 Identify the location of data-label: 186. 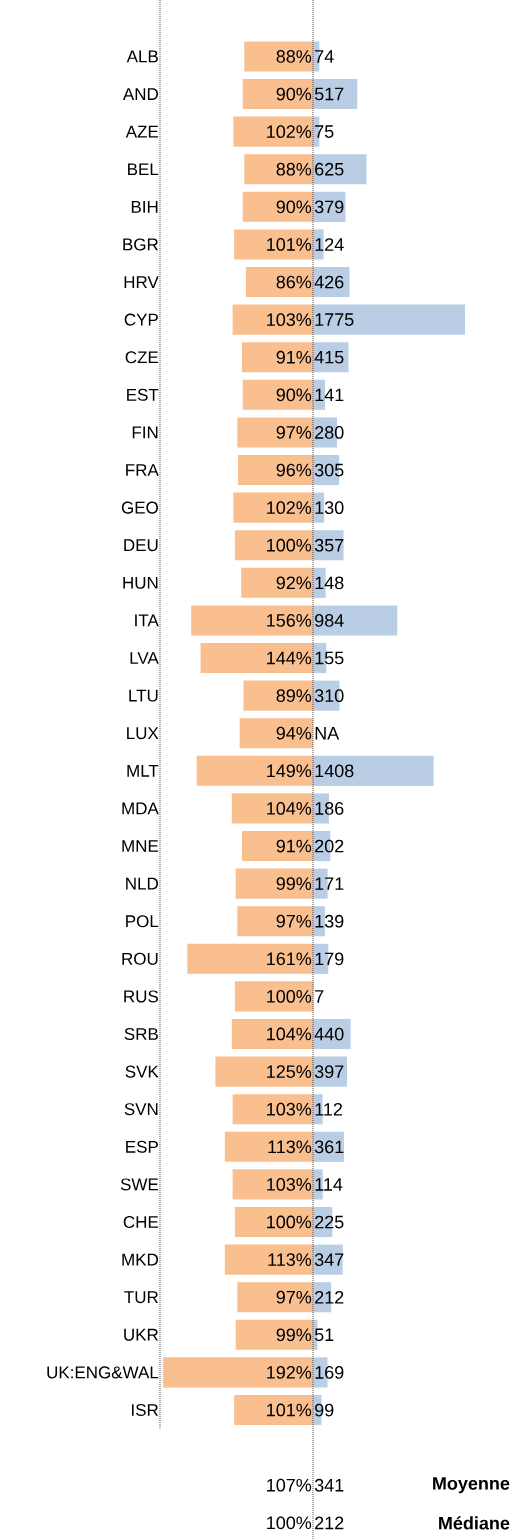
(329, 808).